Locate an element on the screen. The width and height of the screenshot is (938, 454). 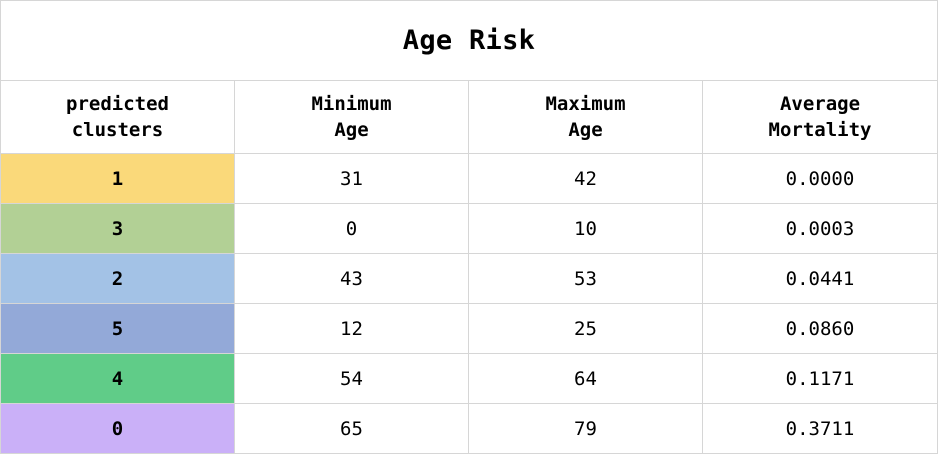
table-row: 1 31 42 0.0000 is located at coordinates (469, 179).